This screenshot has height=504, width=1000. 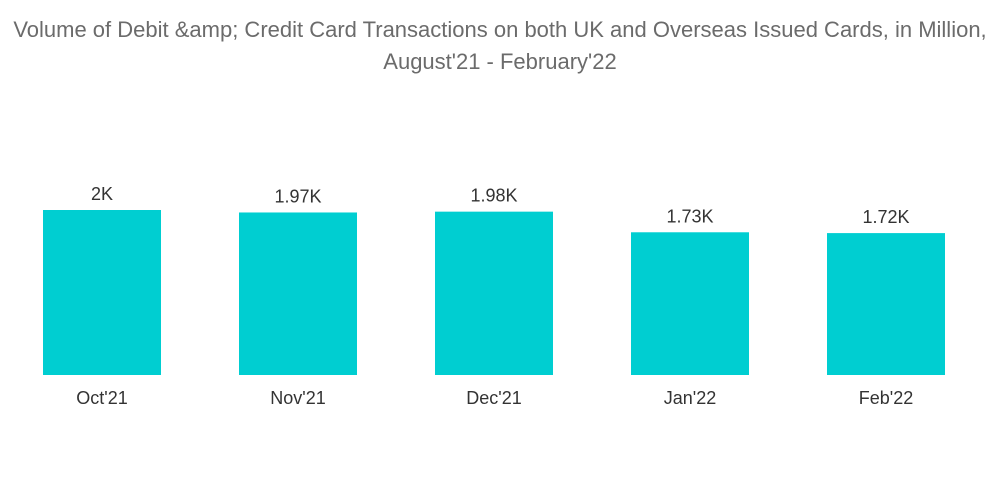 What do you see at coordinates (493, 196) in the screenshot?
I see `value-label: 1.98K` at bounding box center [493, 196].